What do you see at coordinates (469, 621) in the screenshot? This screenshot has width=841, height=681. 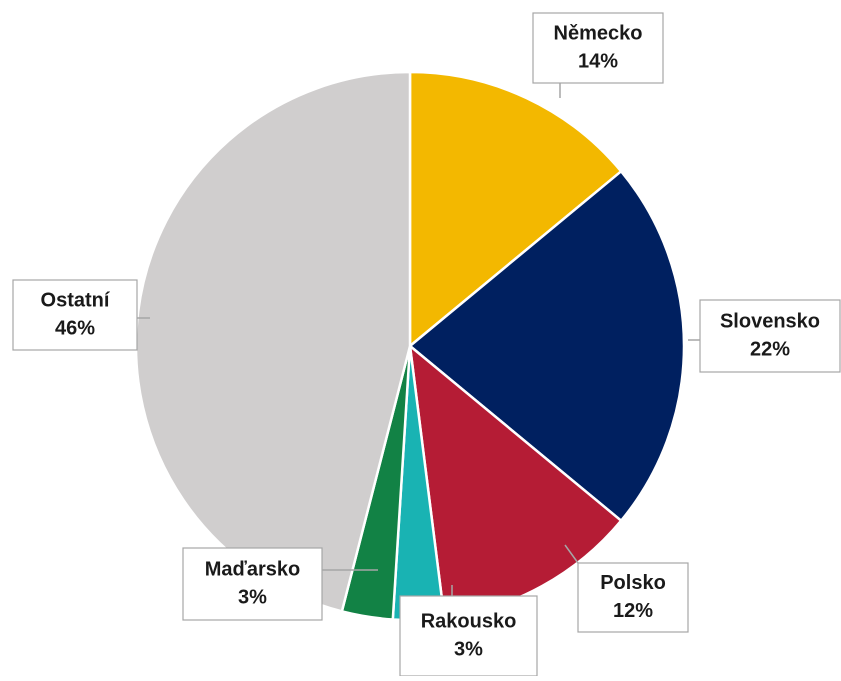 I see `data-label-name: Rakousko` at bounding box center [469, 621].